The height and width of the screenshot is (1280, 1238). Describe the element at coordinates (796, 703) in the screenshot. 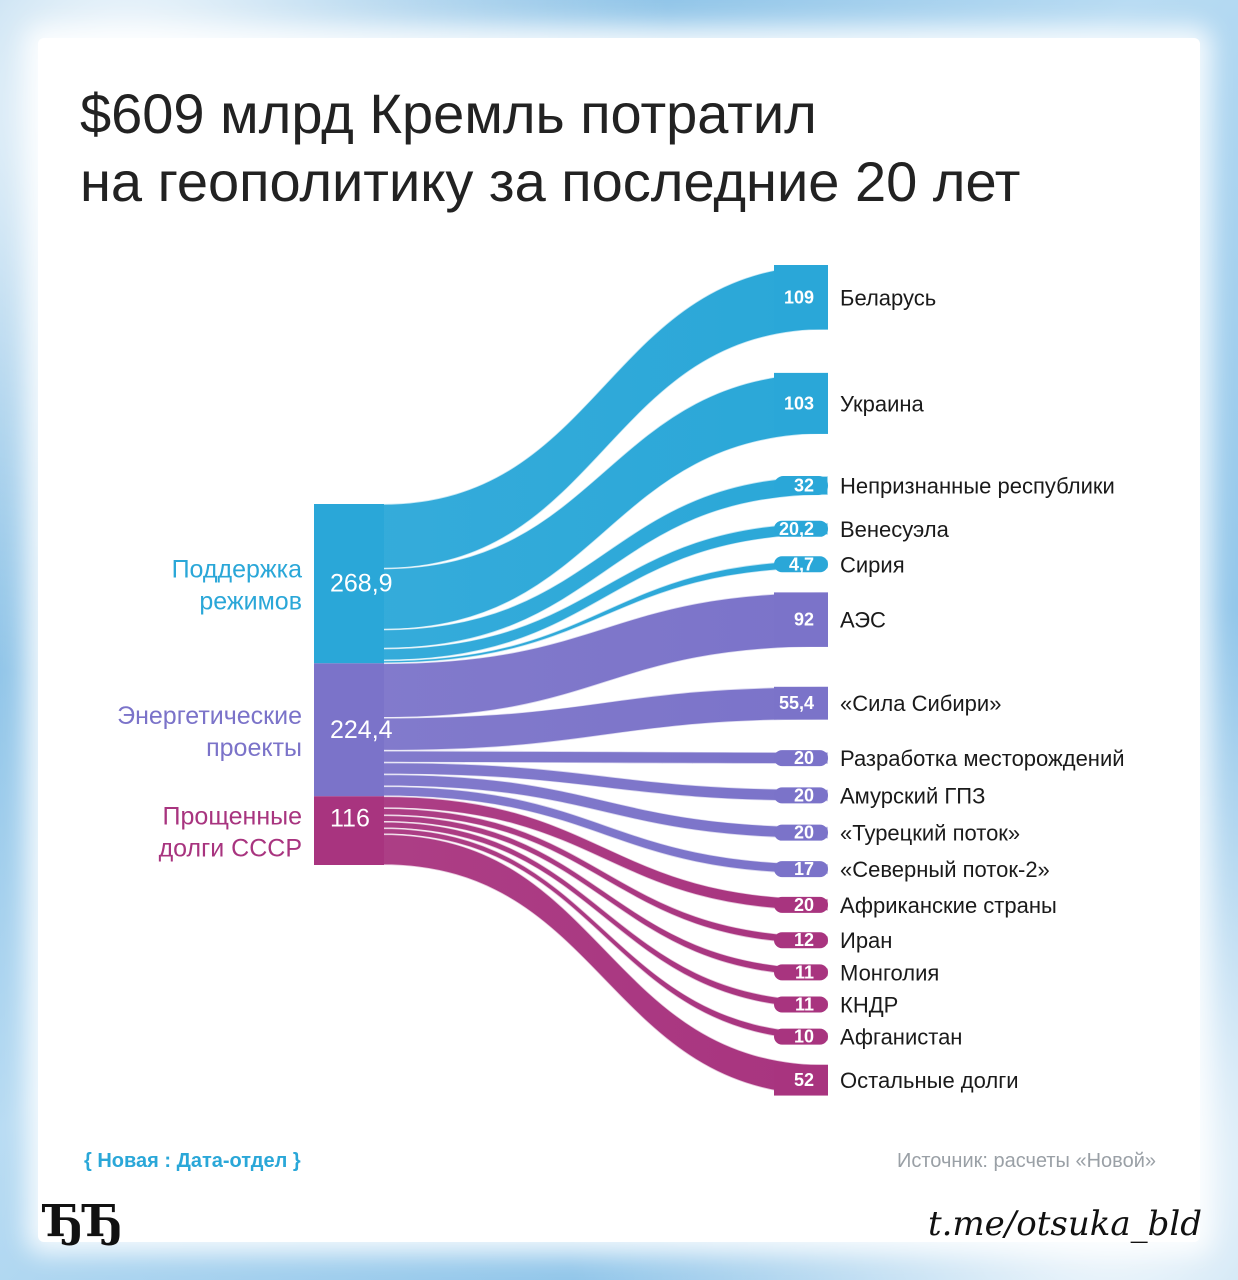

I see `target-value-label: 55,4` at that location.